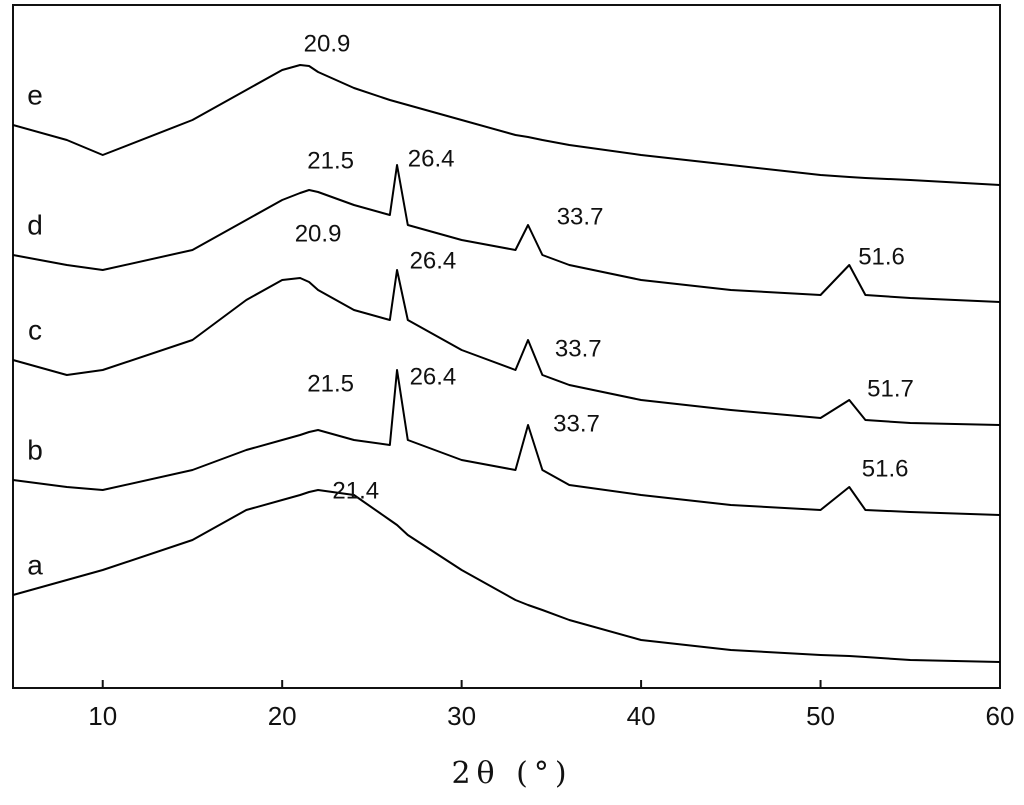 This screenshot has width=1024, height=805. Describe the element at coordinates (282, 716) in the screenshot. I see `x-tick-label: 20` at that location.